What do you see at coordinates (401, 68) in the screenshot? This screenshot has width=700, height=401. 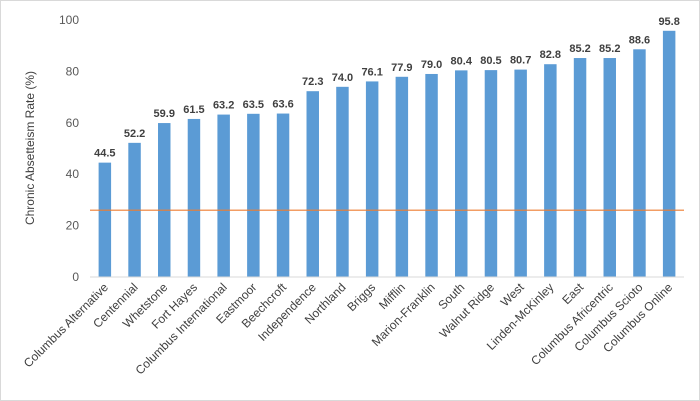 I see `data-label: 77.9` at bounding box center [401, 68].